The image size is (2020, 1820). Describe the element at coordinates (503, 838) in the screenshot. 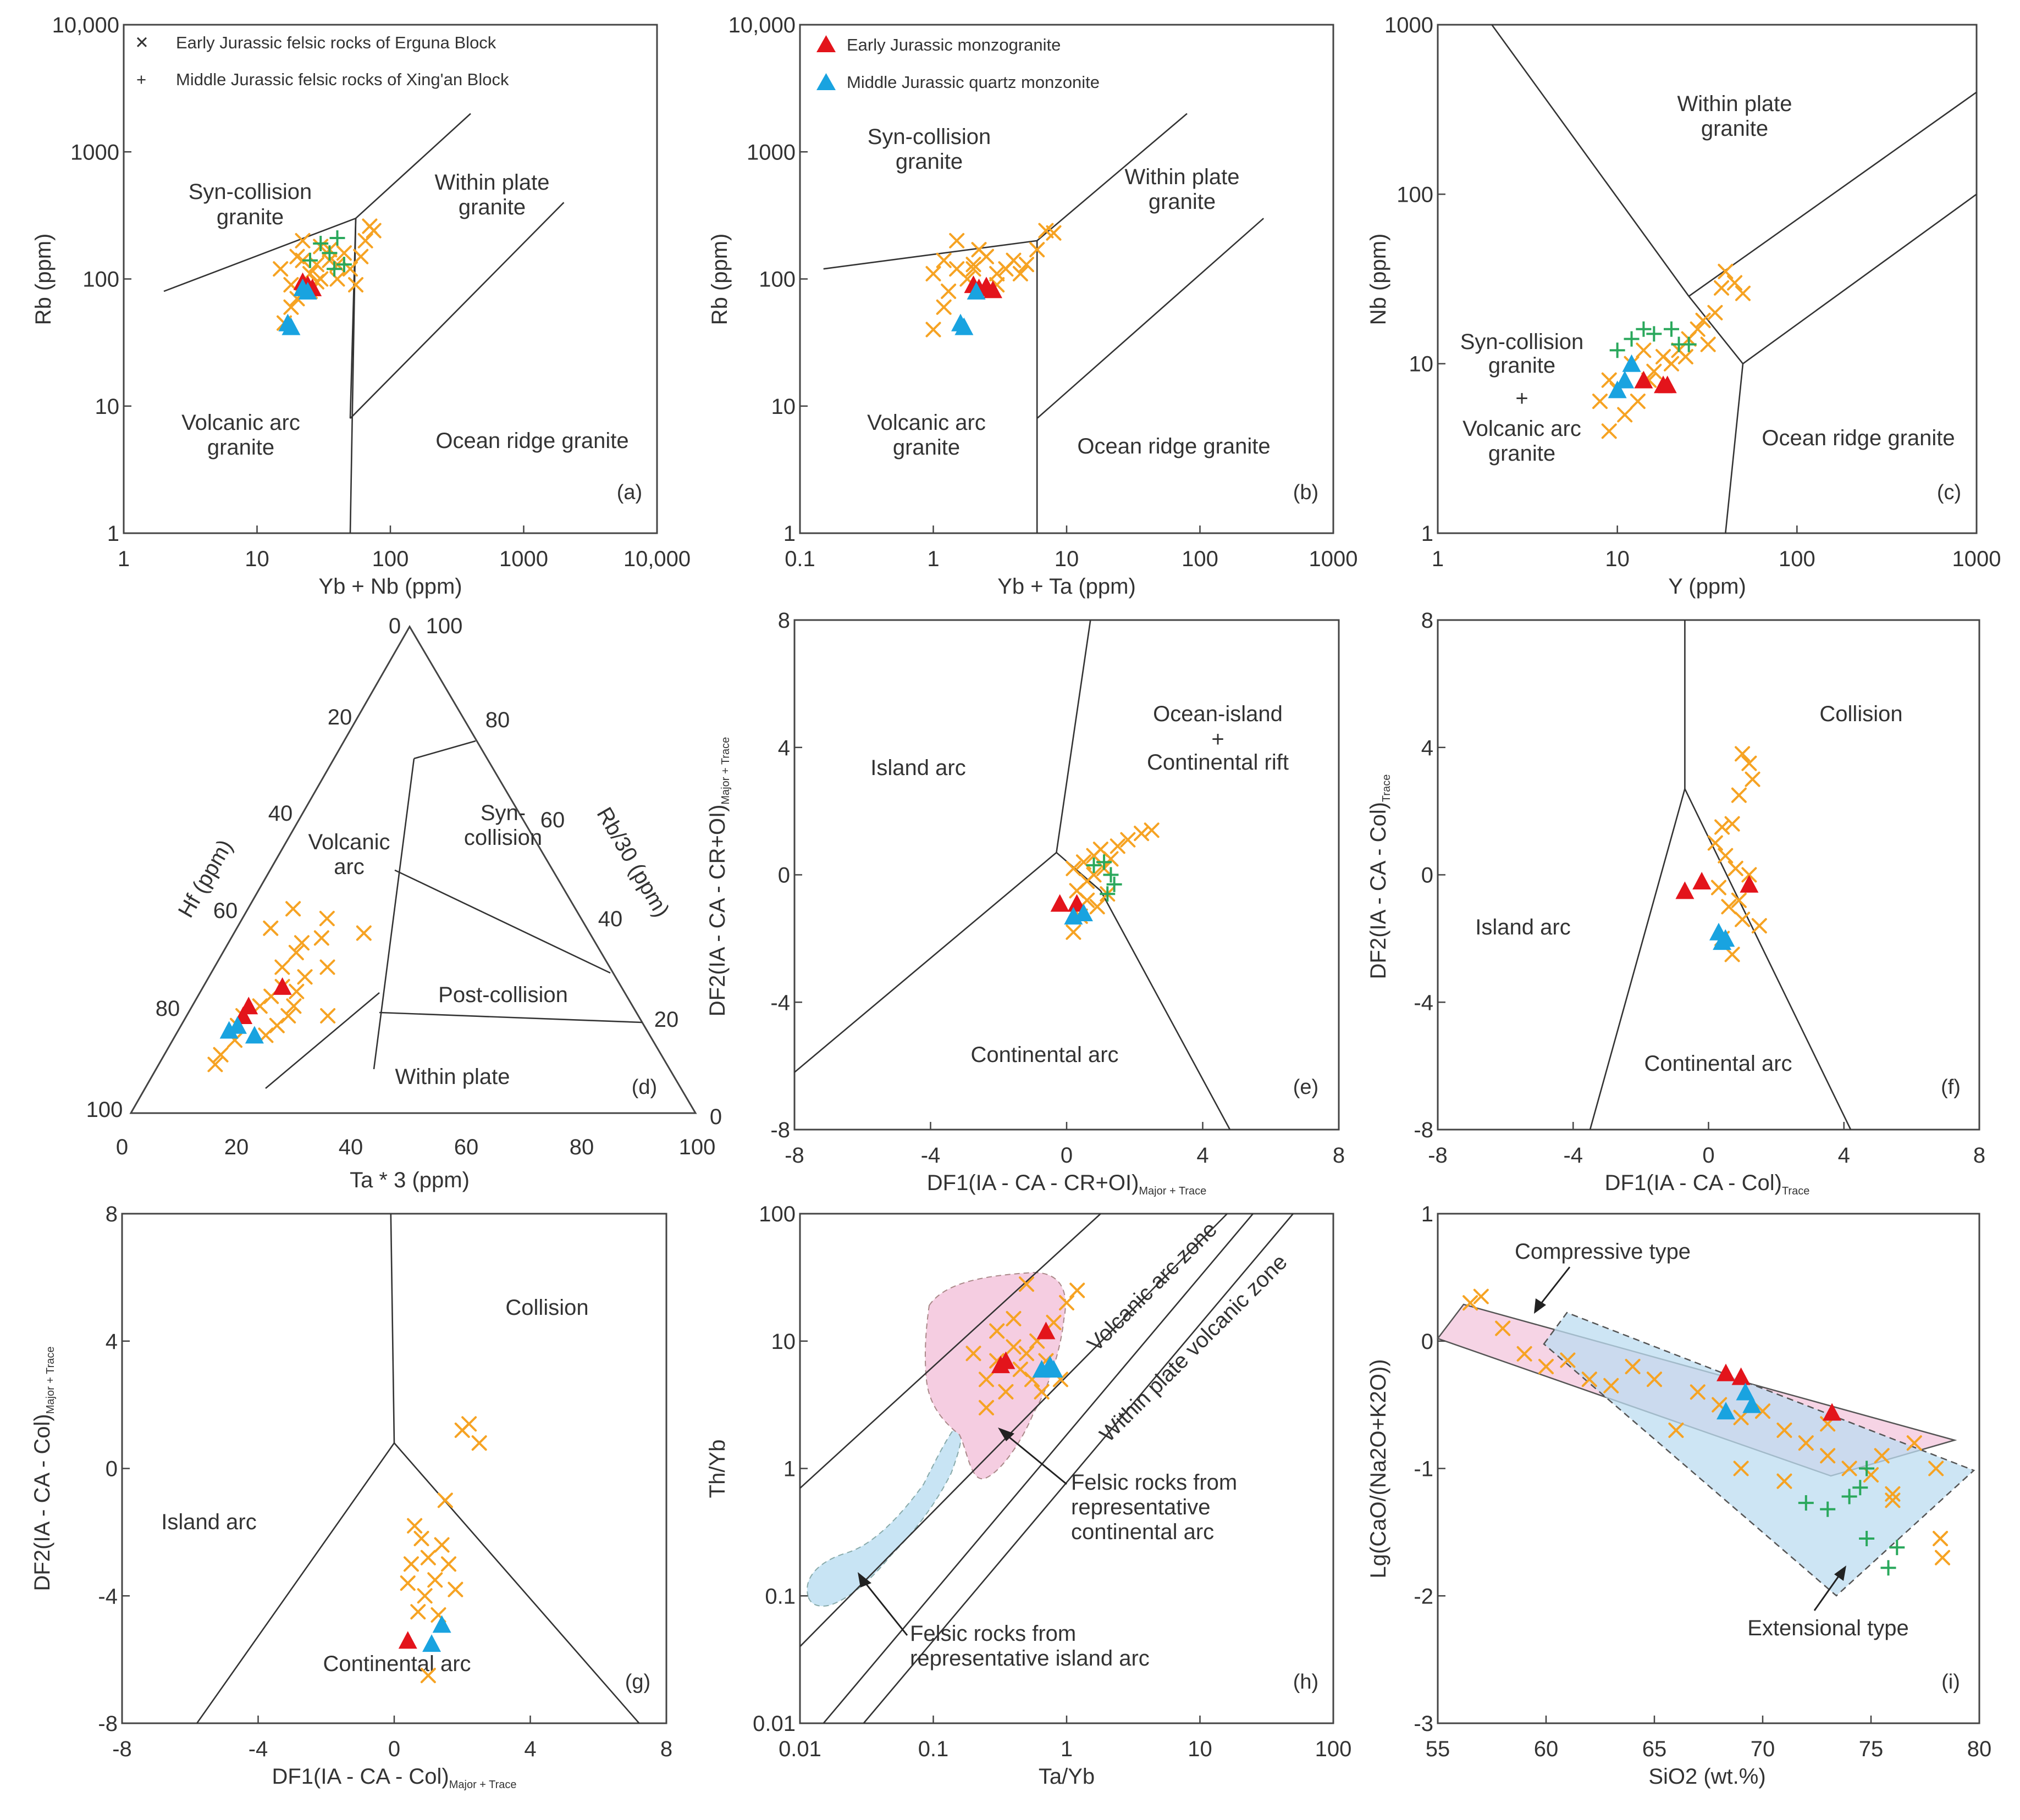

I see `field-d-syn-collision-2: collision` at that location.